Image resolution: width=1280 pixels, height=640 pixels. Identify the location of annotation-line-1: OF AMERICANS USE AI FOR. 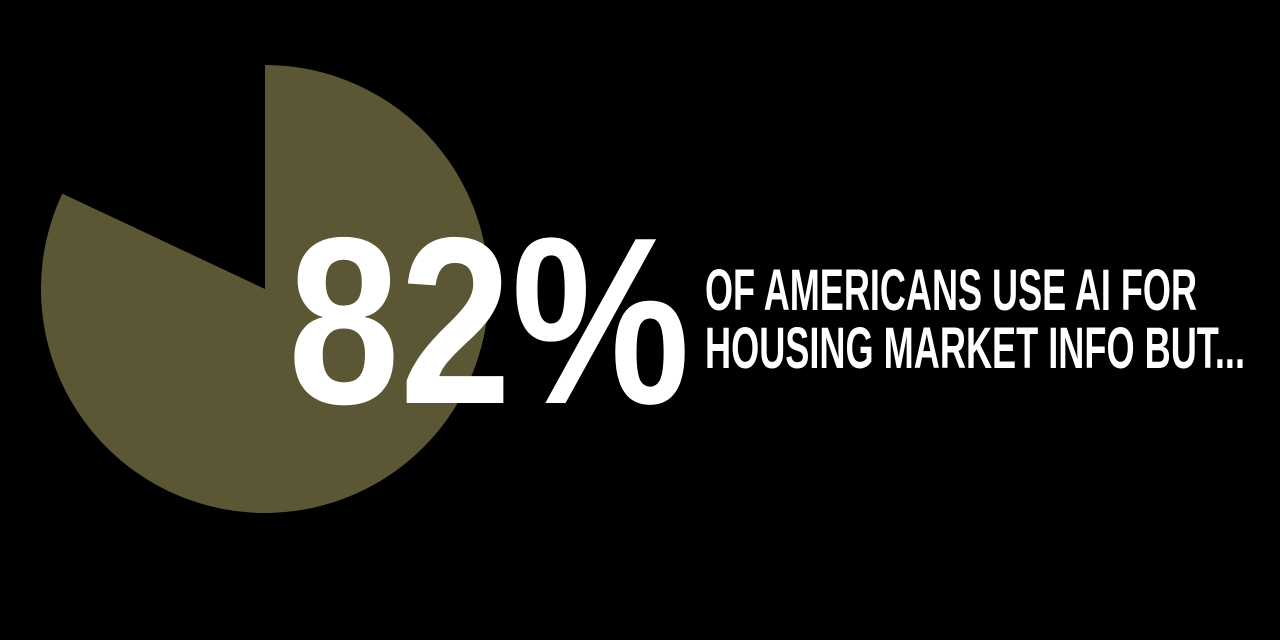
(951, 290).